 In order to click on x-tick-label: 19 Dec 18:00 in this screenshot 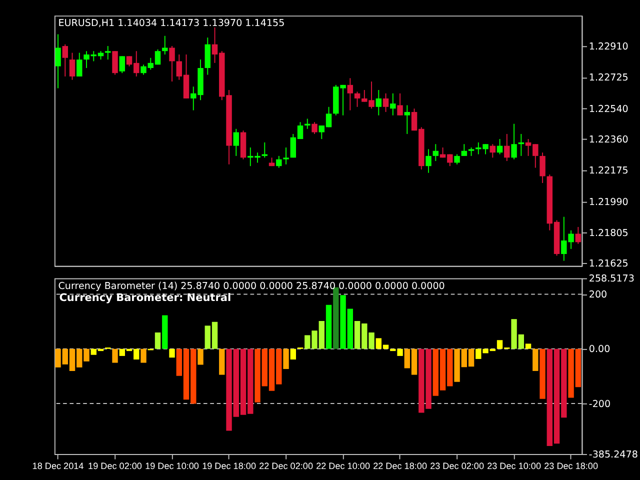, I will do `click(229, 465)`.